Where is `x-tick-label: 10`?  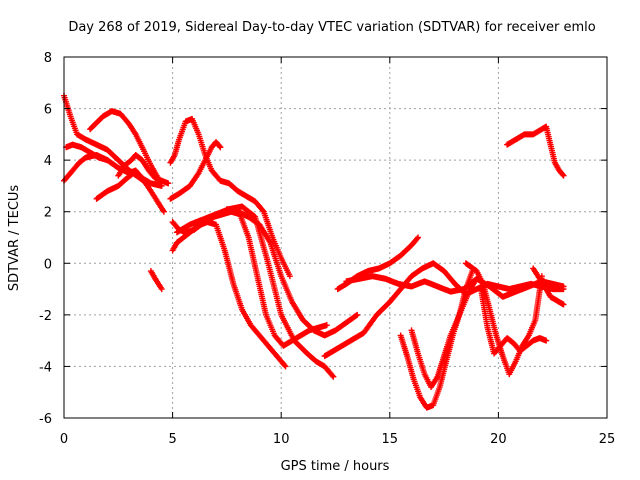 x-tick-label: 10 is located at coordinates (281, 439).